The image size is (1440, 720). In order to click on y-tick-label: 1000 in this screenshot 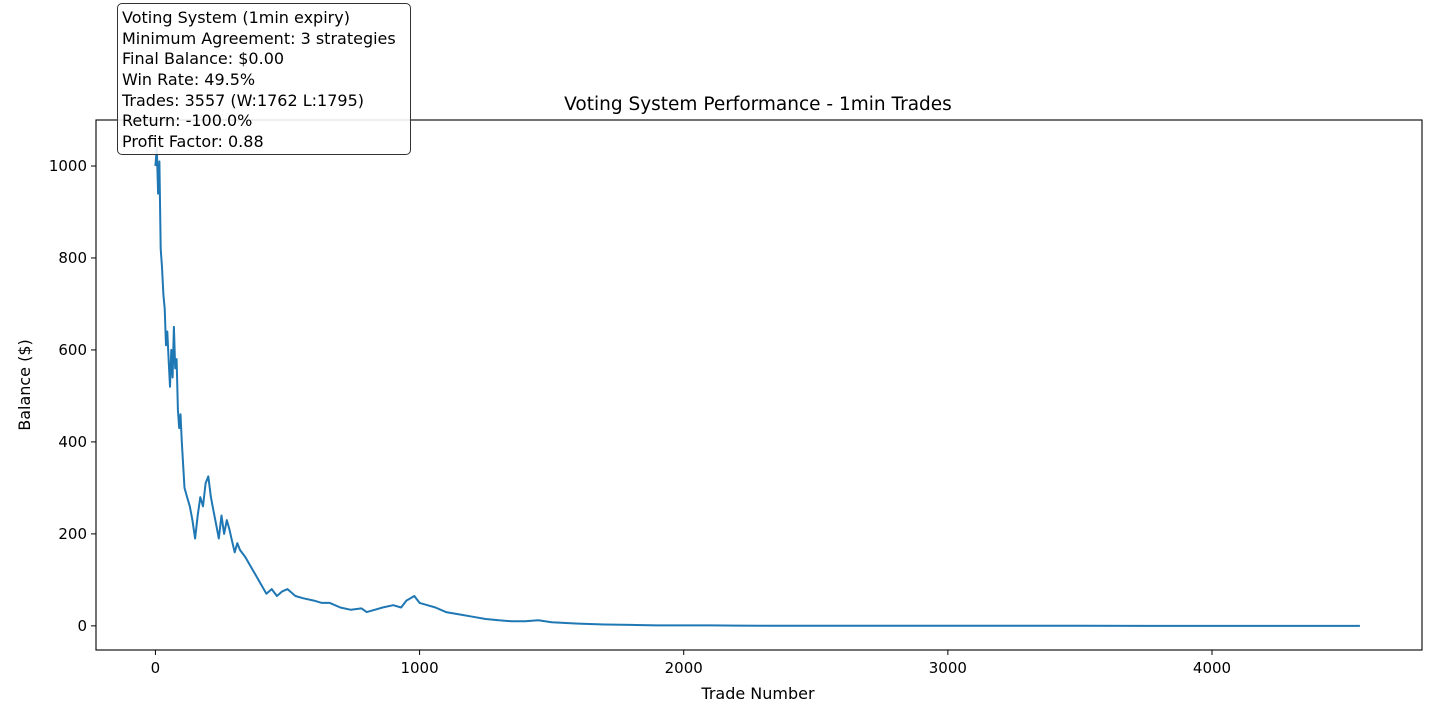, I will do `click(68, 166)`.